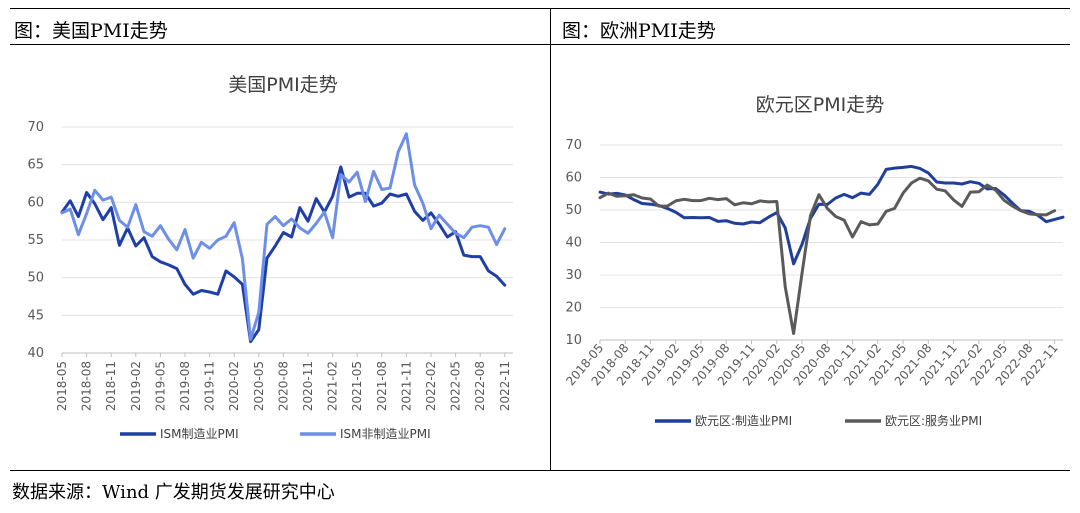  I want to click on x-tick-label: 2019-08, so click(185, 386).